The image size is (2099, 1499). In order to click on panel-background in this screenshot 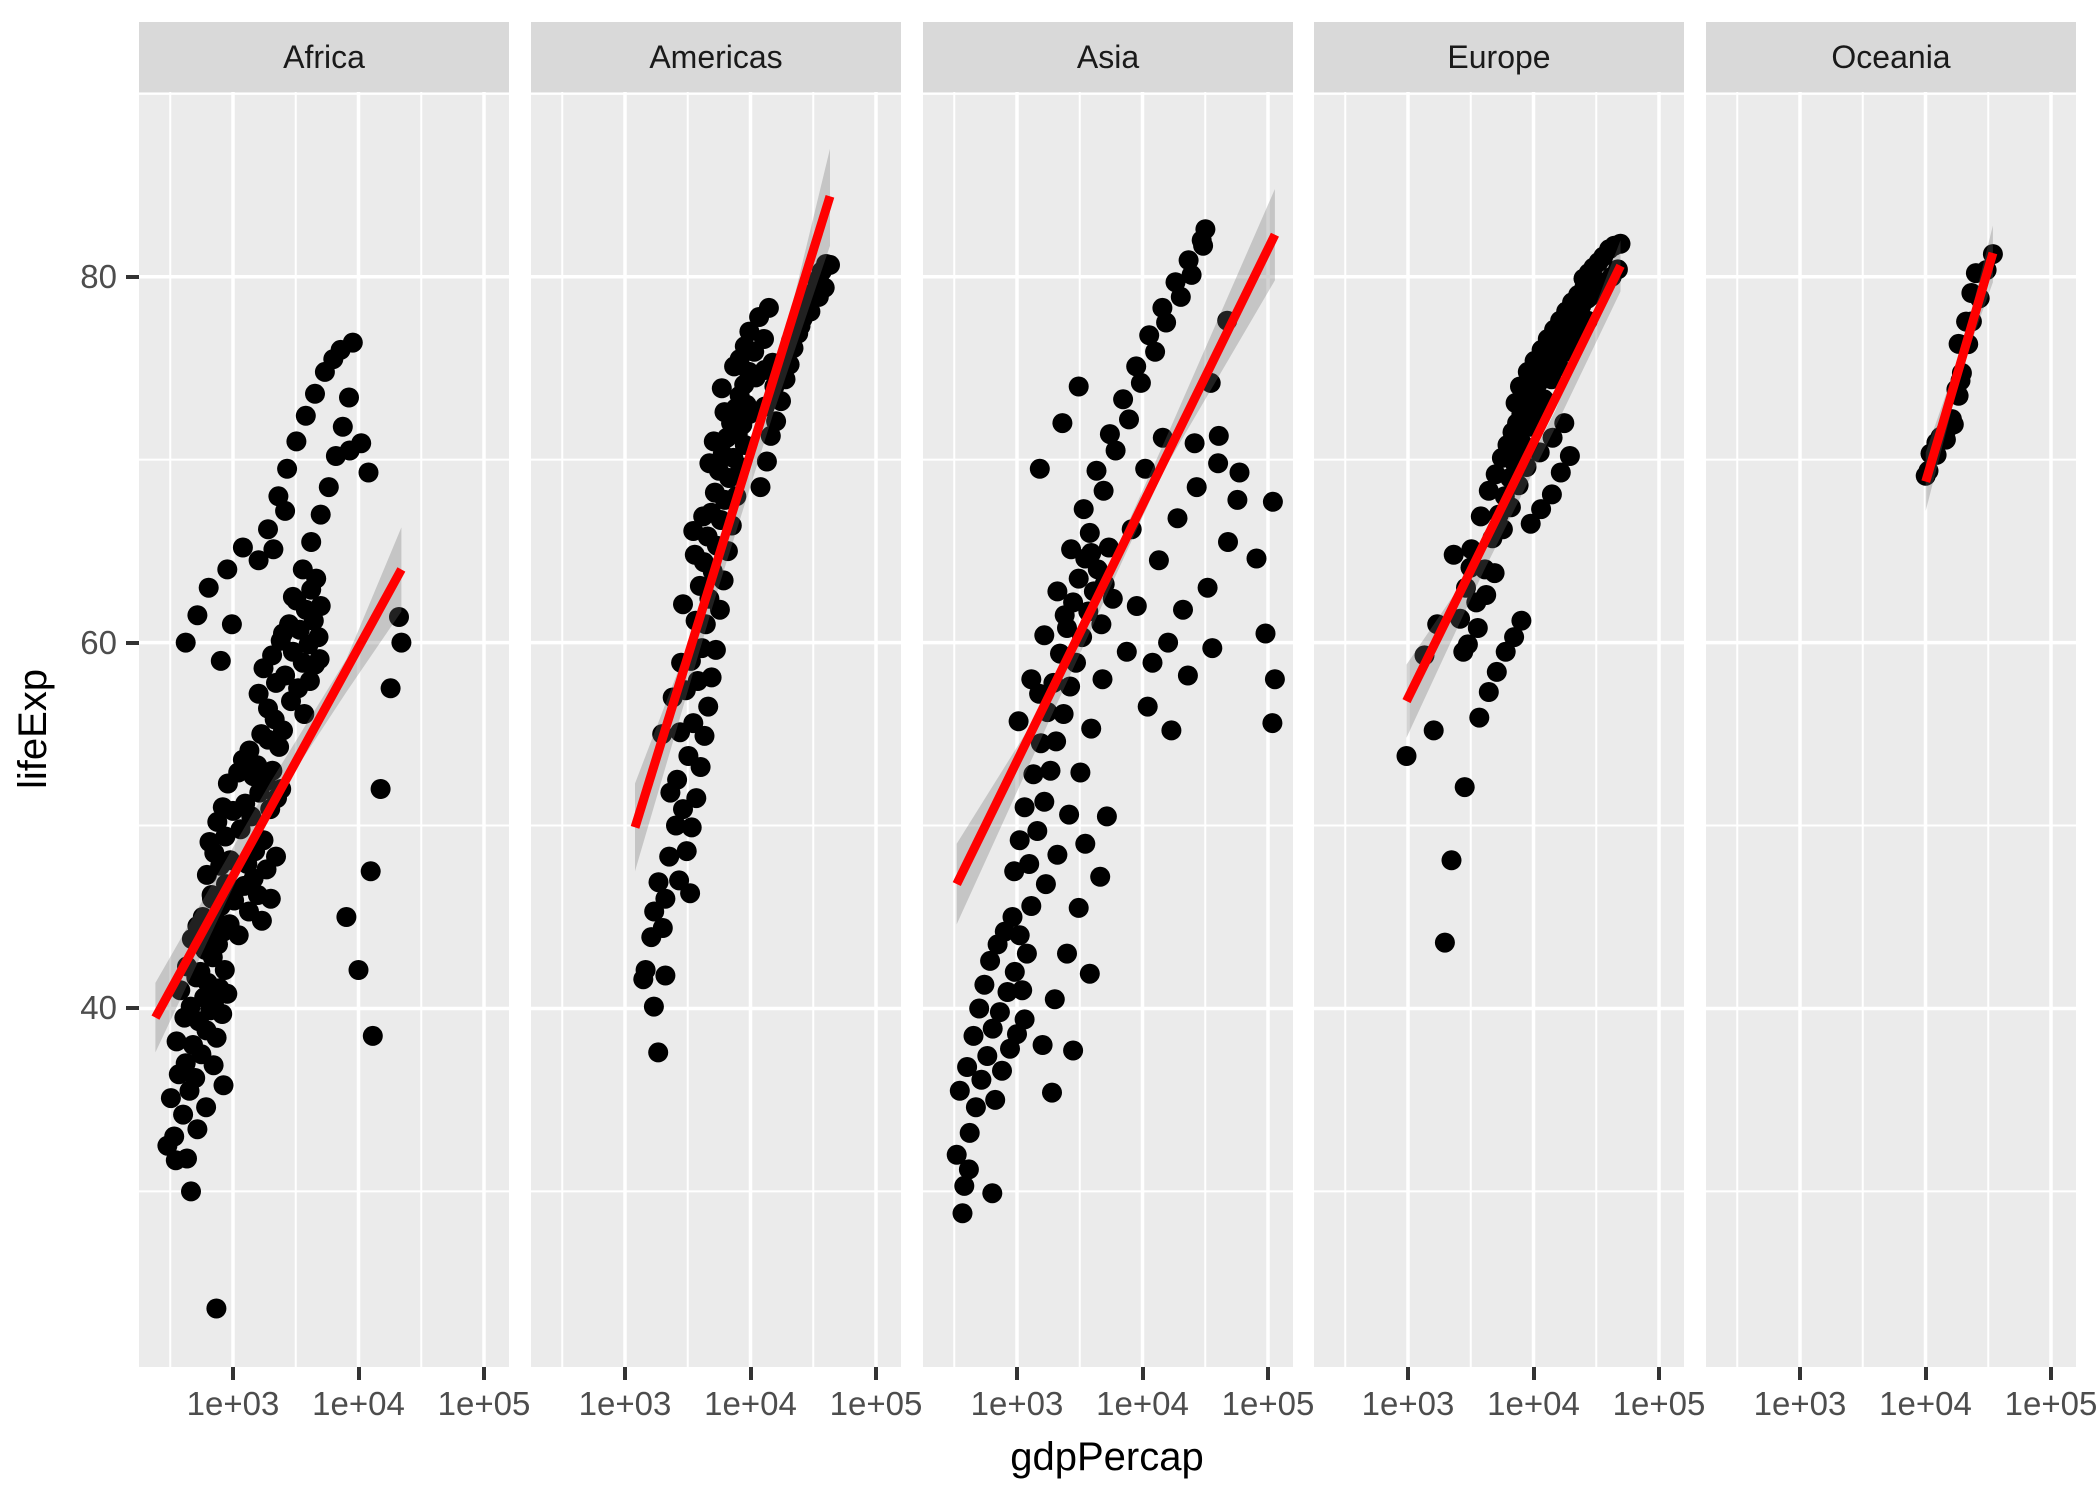, I will do `click(716, 729)`.